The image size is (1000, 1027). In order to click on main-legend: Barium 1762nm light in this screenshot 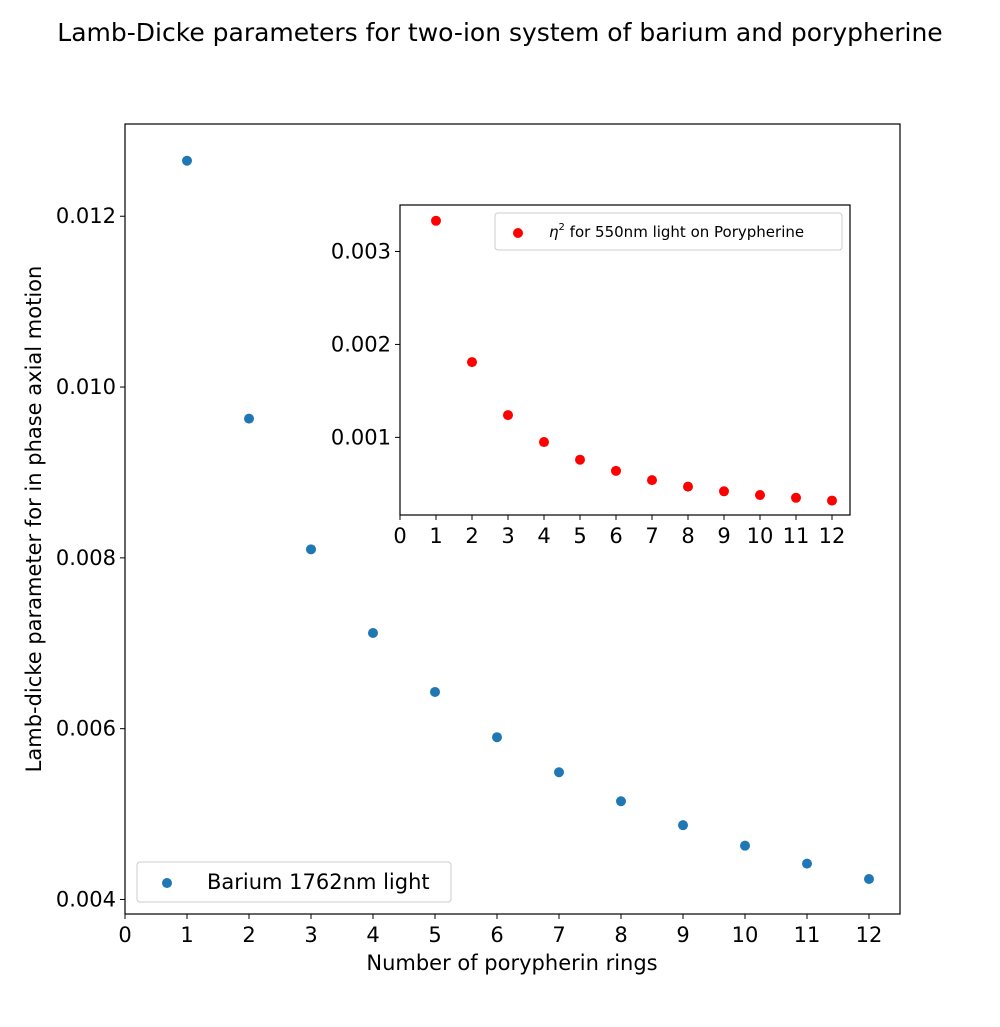, I will do `click(294, 882)`.